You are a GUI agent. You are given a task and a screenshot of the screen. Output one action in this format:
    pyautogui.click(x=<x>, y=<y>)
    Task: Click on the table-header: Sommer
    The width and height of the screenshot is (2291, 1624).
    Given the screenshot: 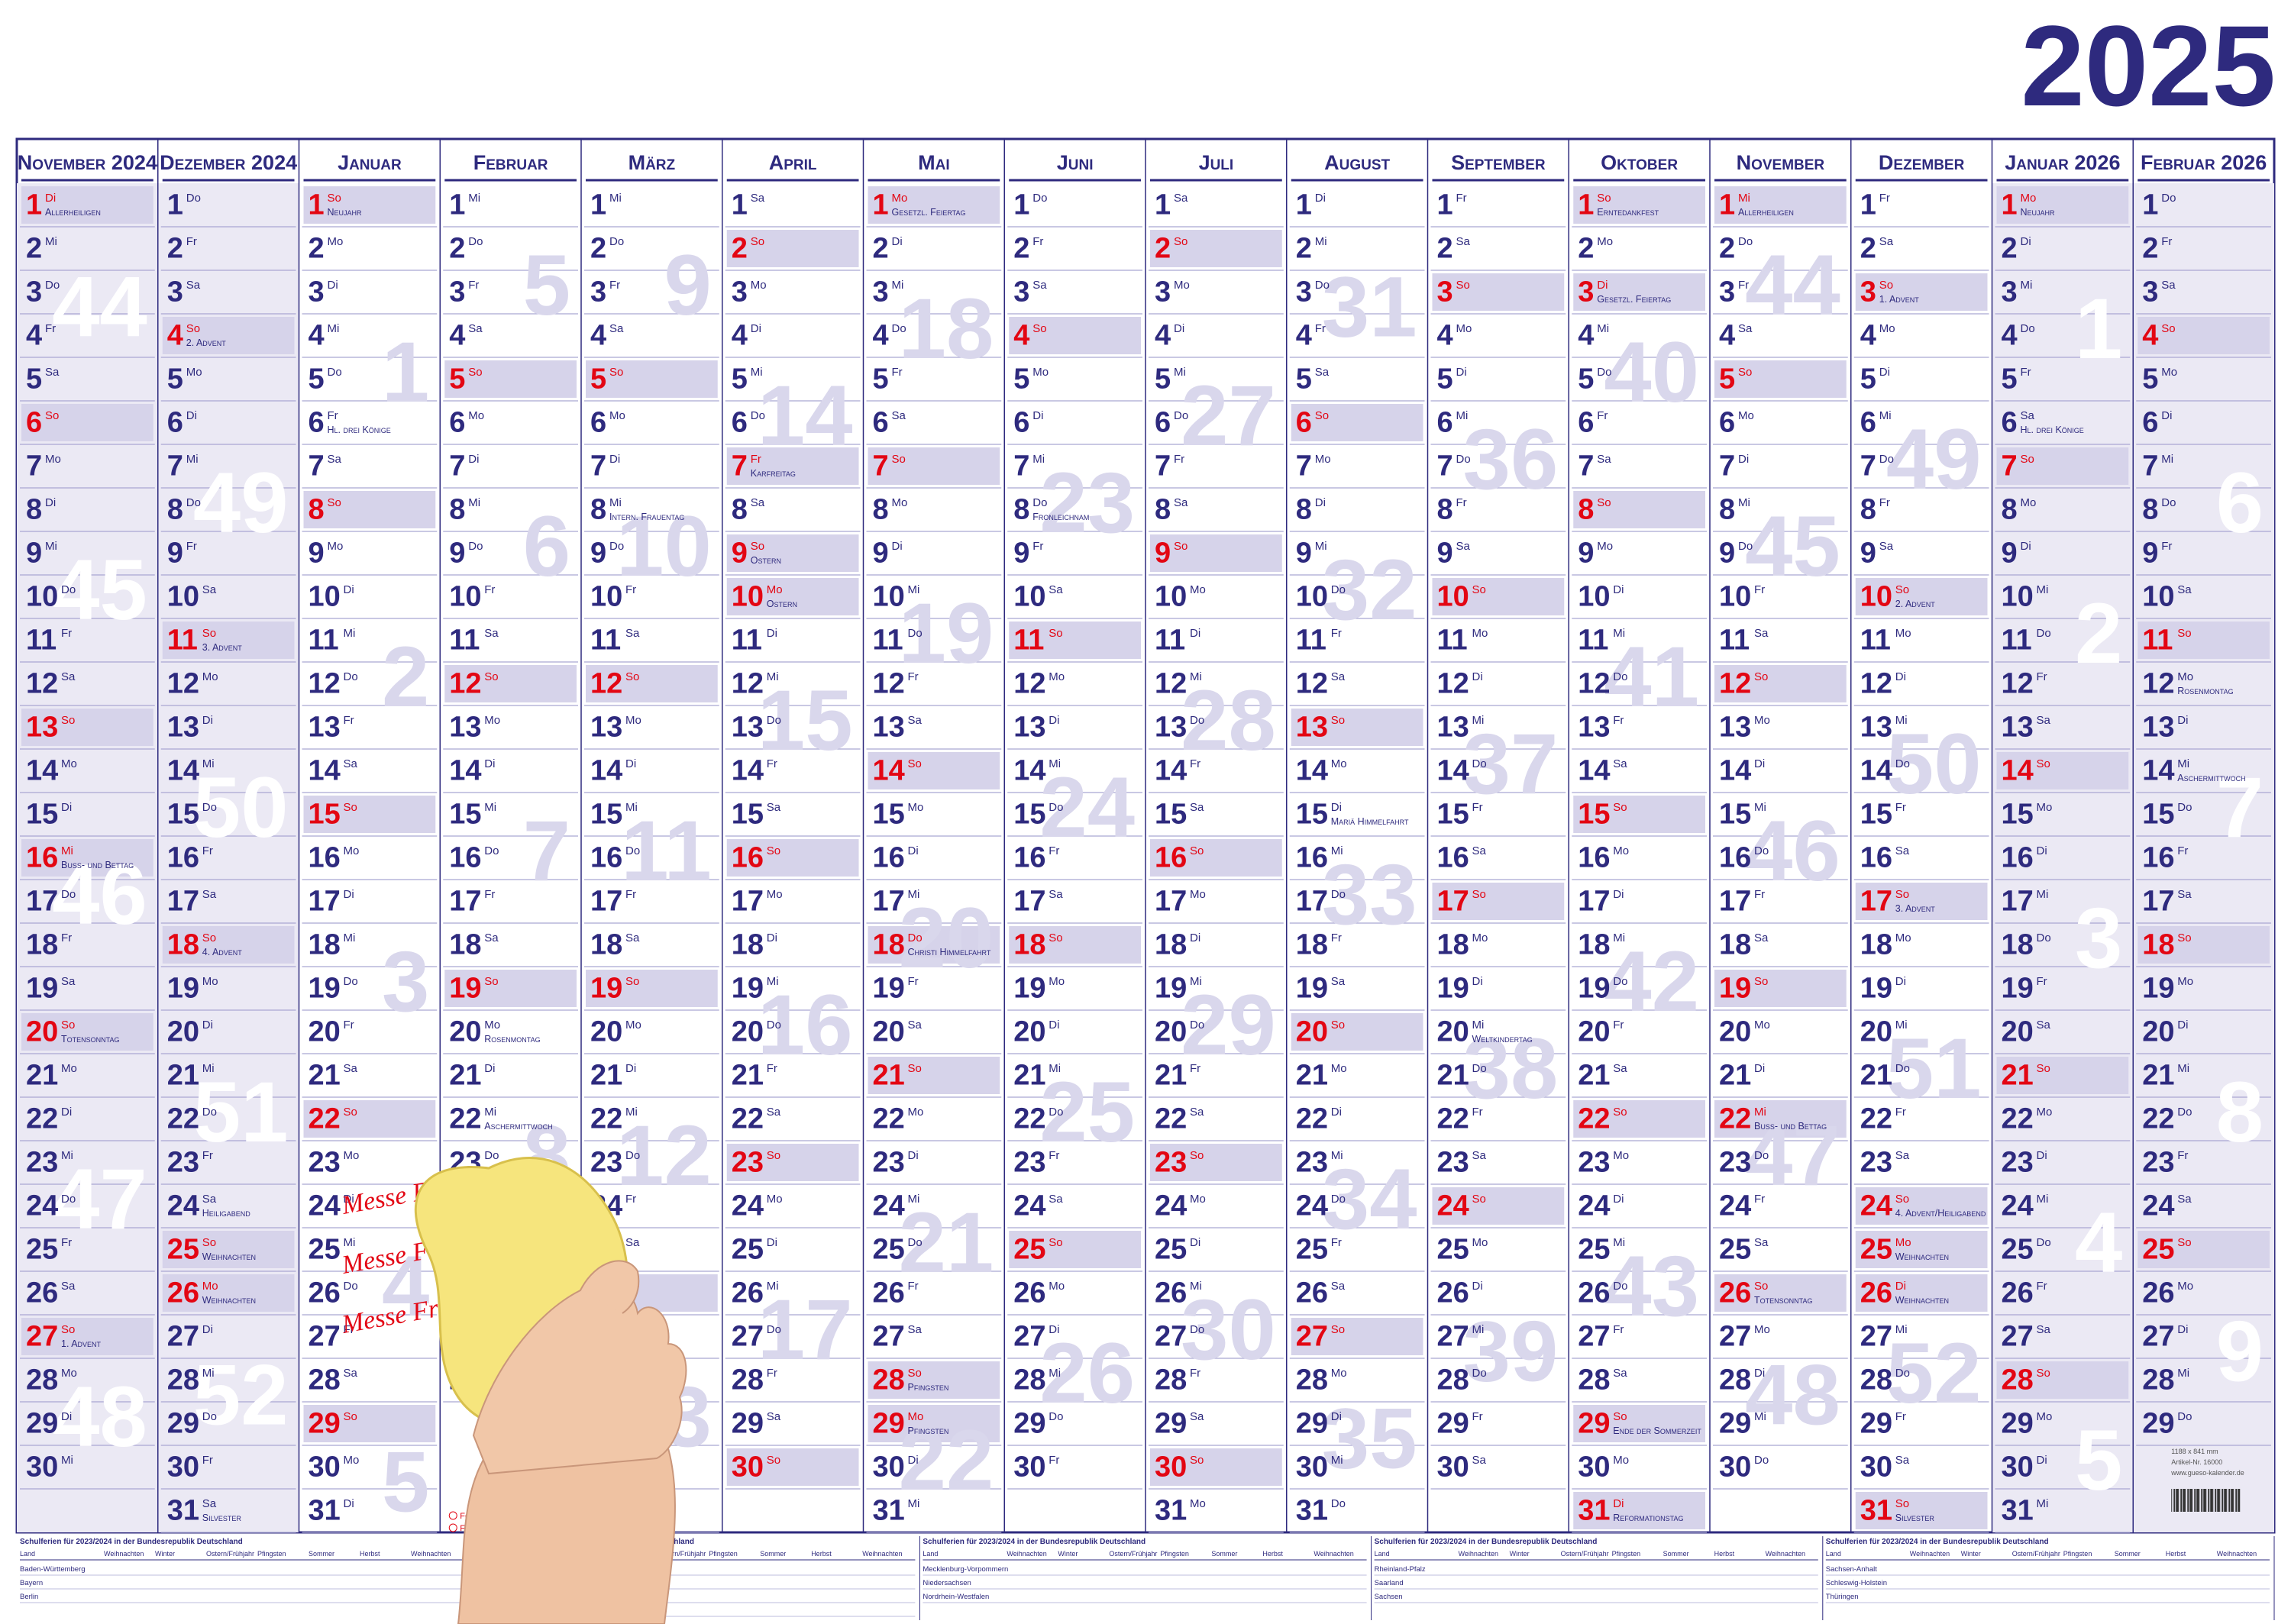 What is the action you would take?
    pyautogui.click(x=1224, y=1554)
    